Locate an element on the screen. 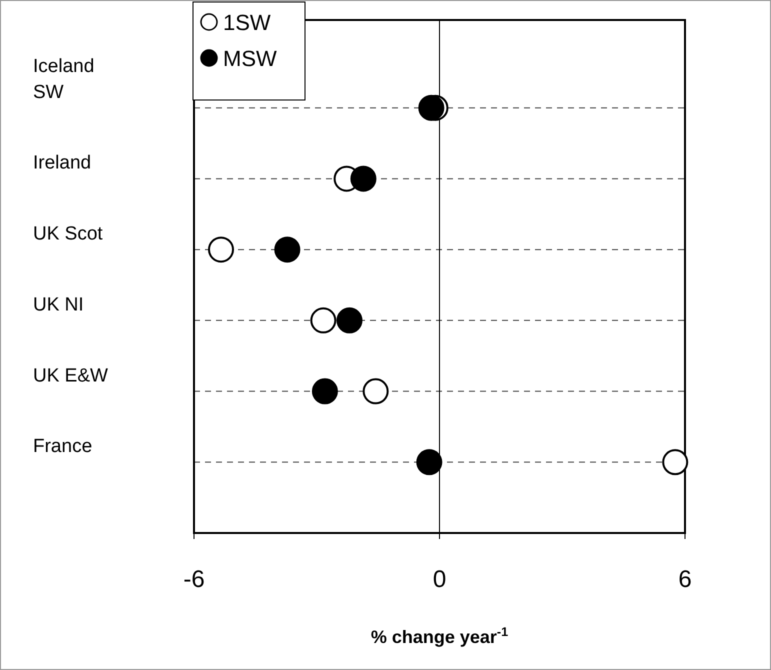 The width and height of the screenshot is (771, 670). legend-label: MSW is located at coordinates (250, 58).